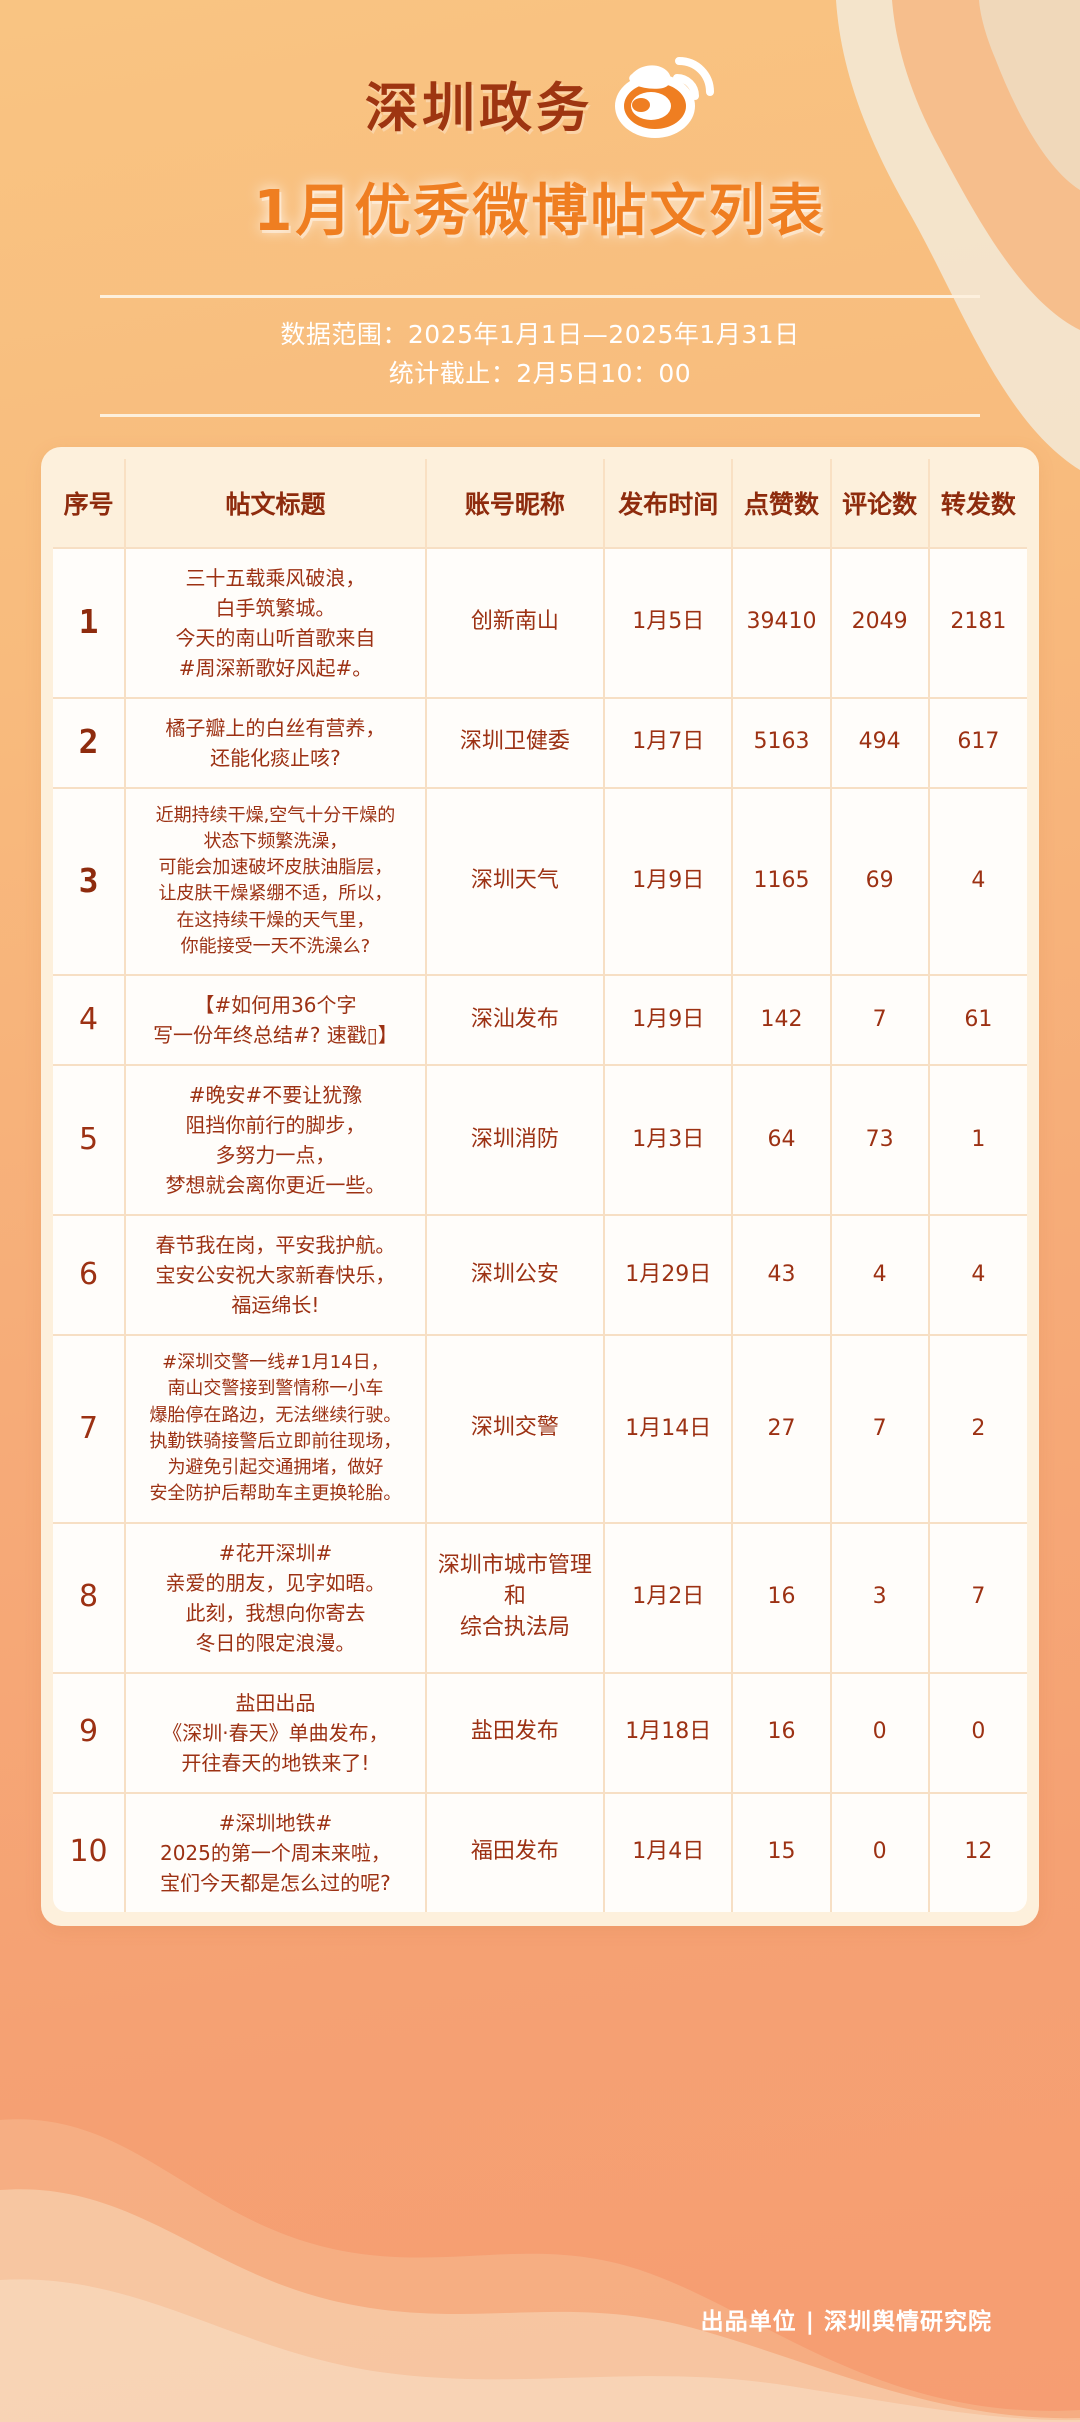 Image resolution: width=1080 pixels, height=2422 pixels. What do you see at coordinates (978, 881) in the screenshot?
I see `reposts-count: 4` at bounding box center [978, 881].